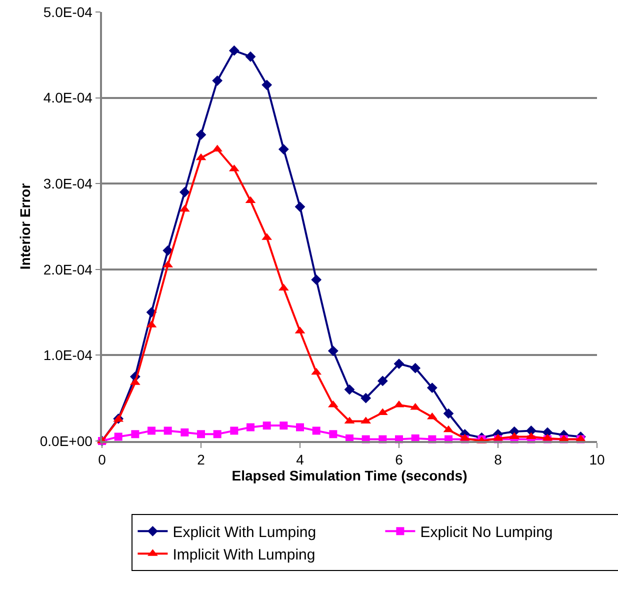 Image resolution: width=618 pixels, height=592 pixels. Describe the element at coordinates (399, 460) in the screenshot. I see `x-tick-label: 6` at that location.